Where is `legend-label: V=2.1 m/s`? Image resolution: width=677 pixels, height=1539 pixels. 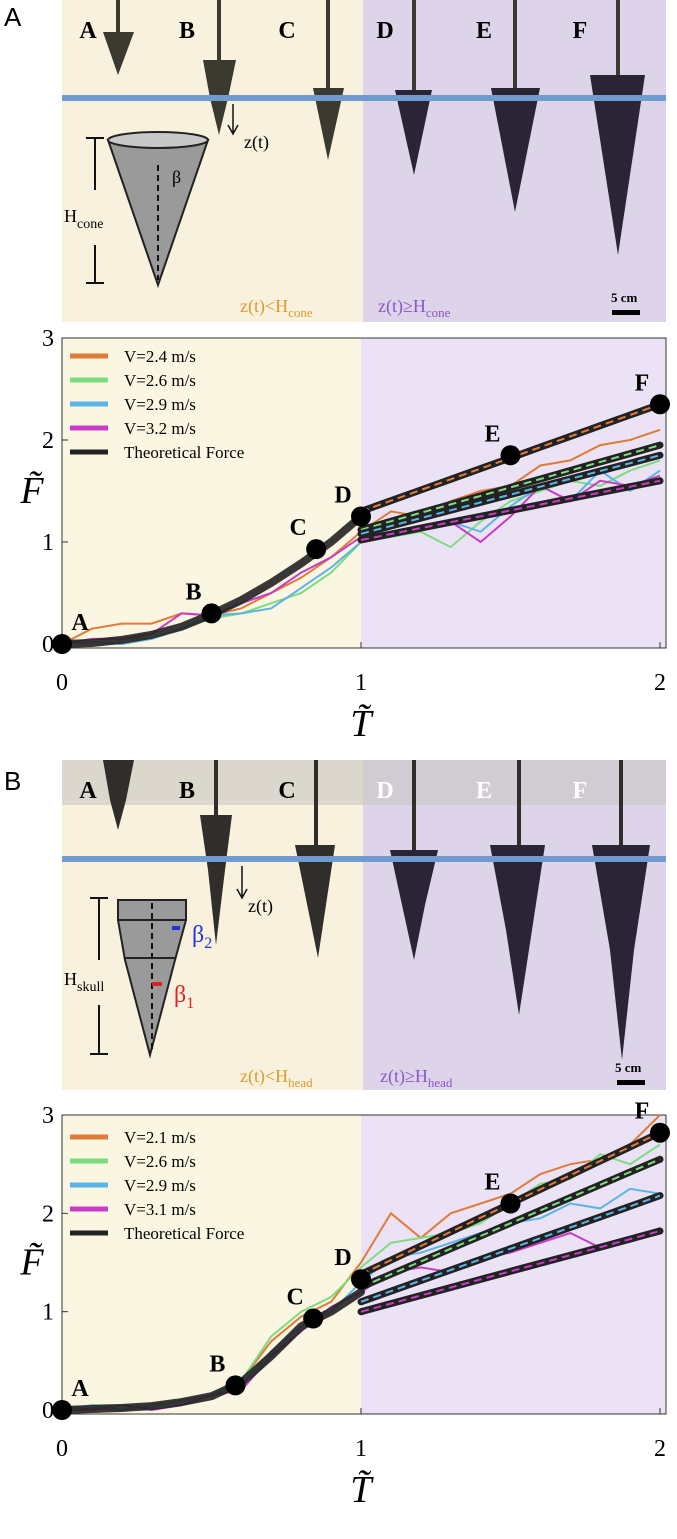
legend-label: V=2.1 m/s is located at coordinates (160, 1137).